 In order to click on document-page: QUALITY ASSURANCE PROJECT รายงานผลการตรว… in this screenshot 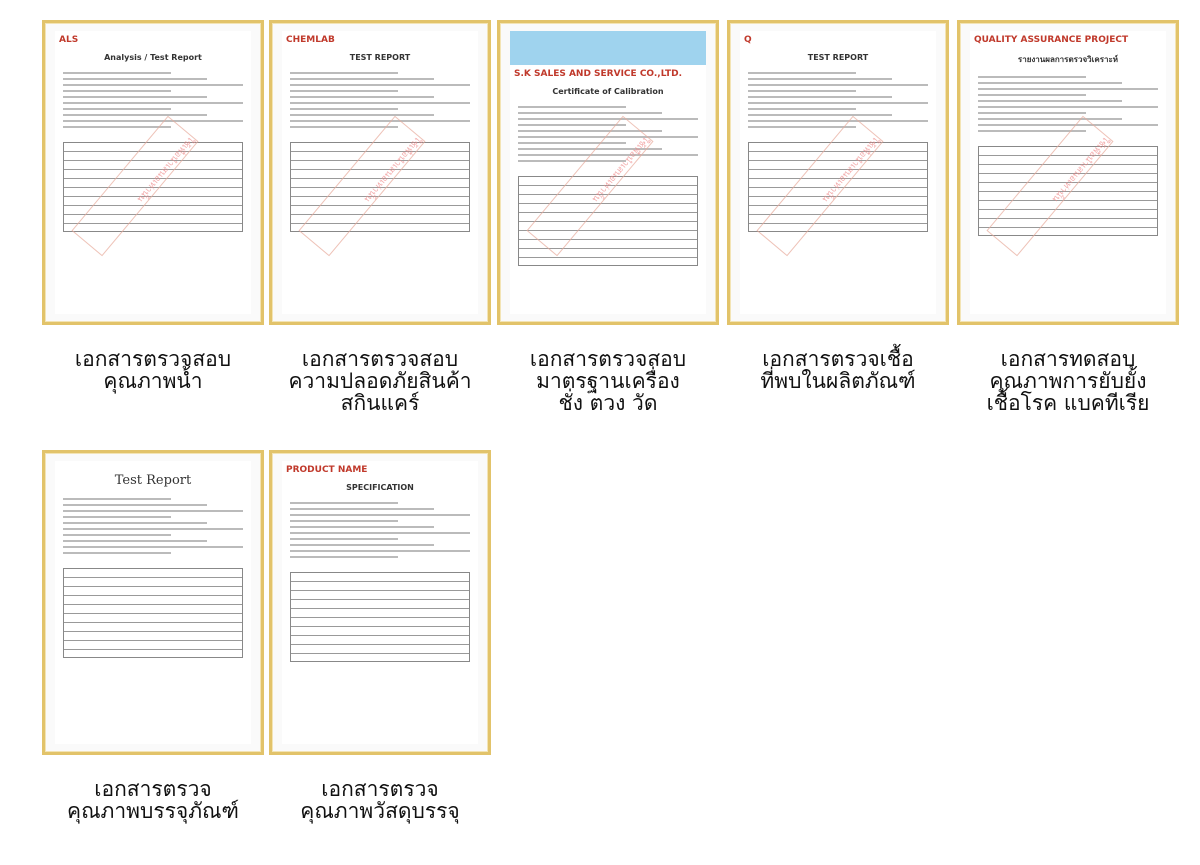, I will do `click(1068, 172)`.